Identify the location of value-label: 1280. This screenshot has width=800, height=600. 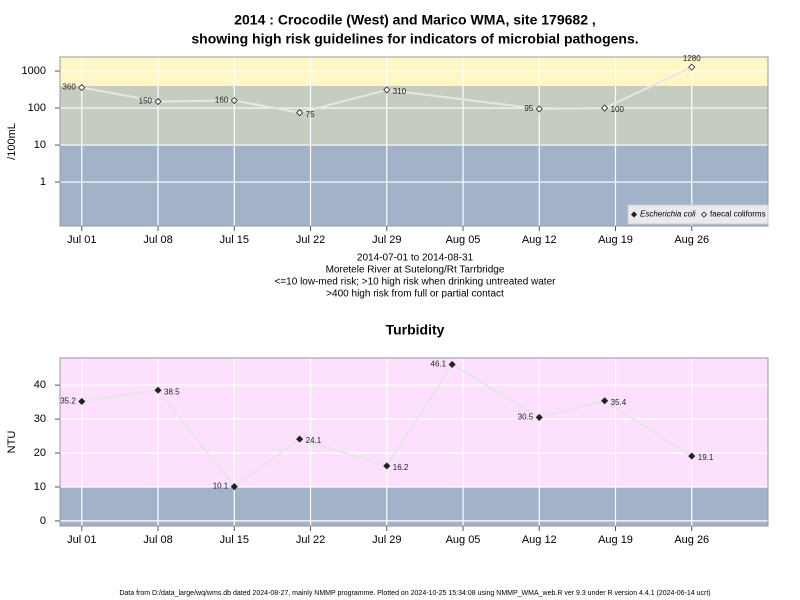
(692, 58).